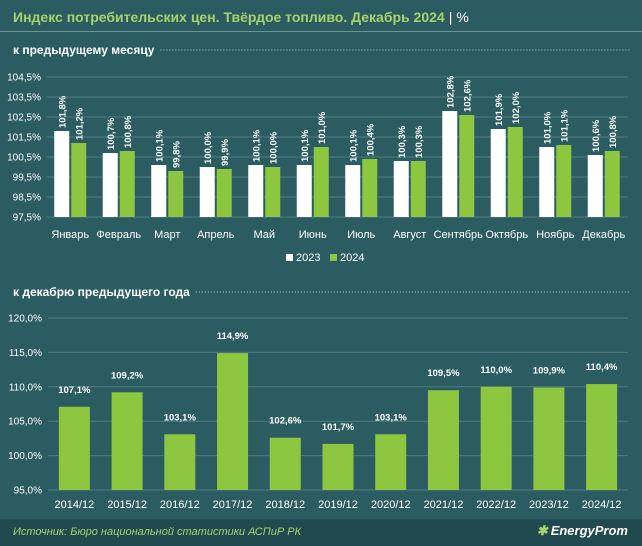 The height and width of the screenshot is (546, 642). I want to click on x-category-label: Август, so click(409, 235).